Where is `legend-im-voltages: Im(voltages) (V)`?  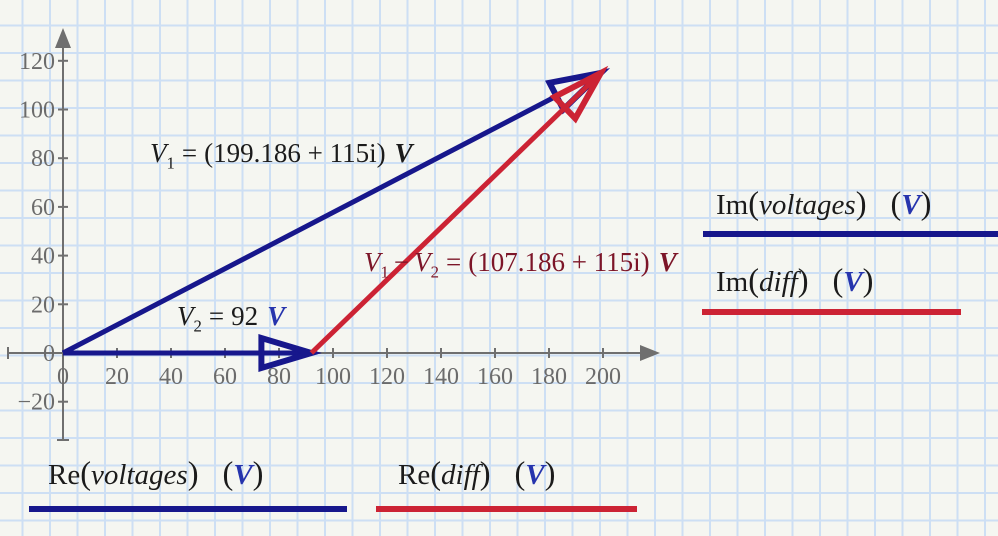 legend-im-voltages: Im(voltages) (V) is located at coordinates (824, 204).